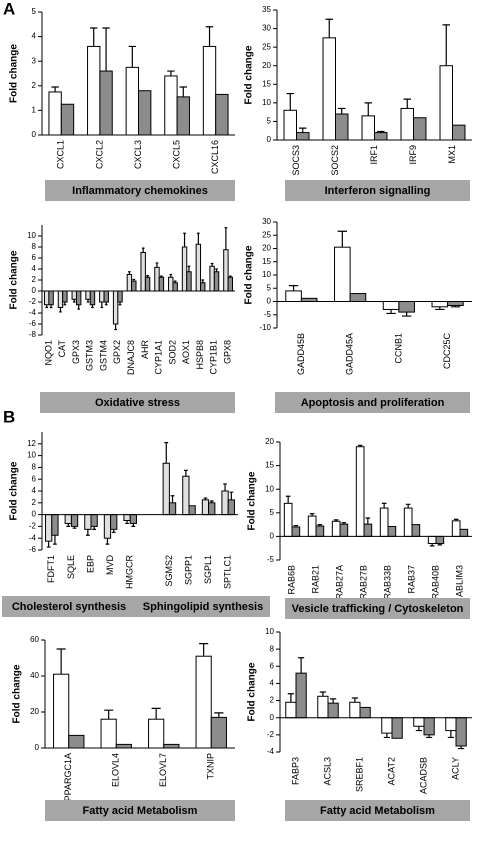 This screenshot has width=480, height=851. What do you see at coordinates (172, 352) in the screenshot?
I see `x-tick-label: SOD2` at bounding box center [172, 352].